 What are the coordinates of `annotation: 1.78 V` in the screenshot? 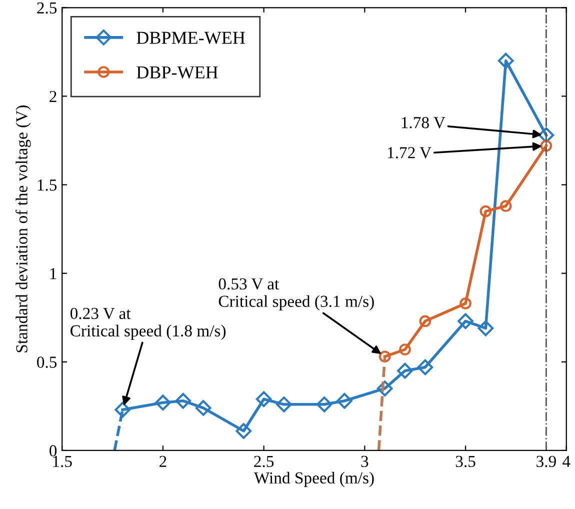 It's located at (424, 122).